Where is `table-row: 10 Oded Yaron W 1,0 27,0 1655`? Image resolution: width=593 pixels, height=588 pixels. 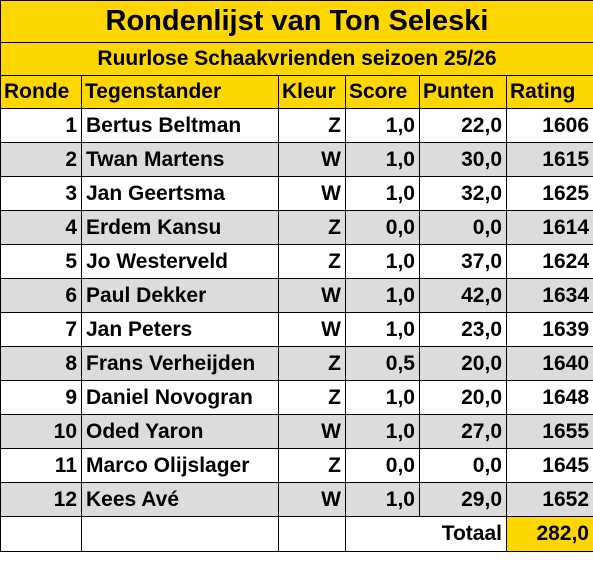 table-row: 10 Oded Yaron W 1,0 27,0 1655 is located at coordinates (296, 431).